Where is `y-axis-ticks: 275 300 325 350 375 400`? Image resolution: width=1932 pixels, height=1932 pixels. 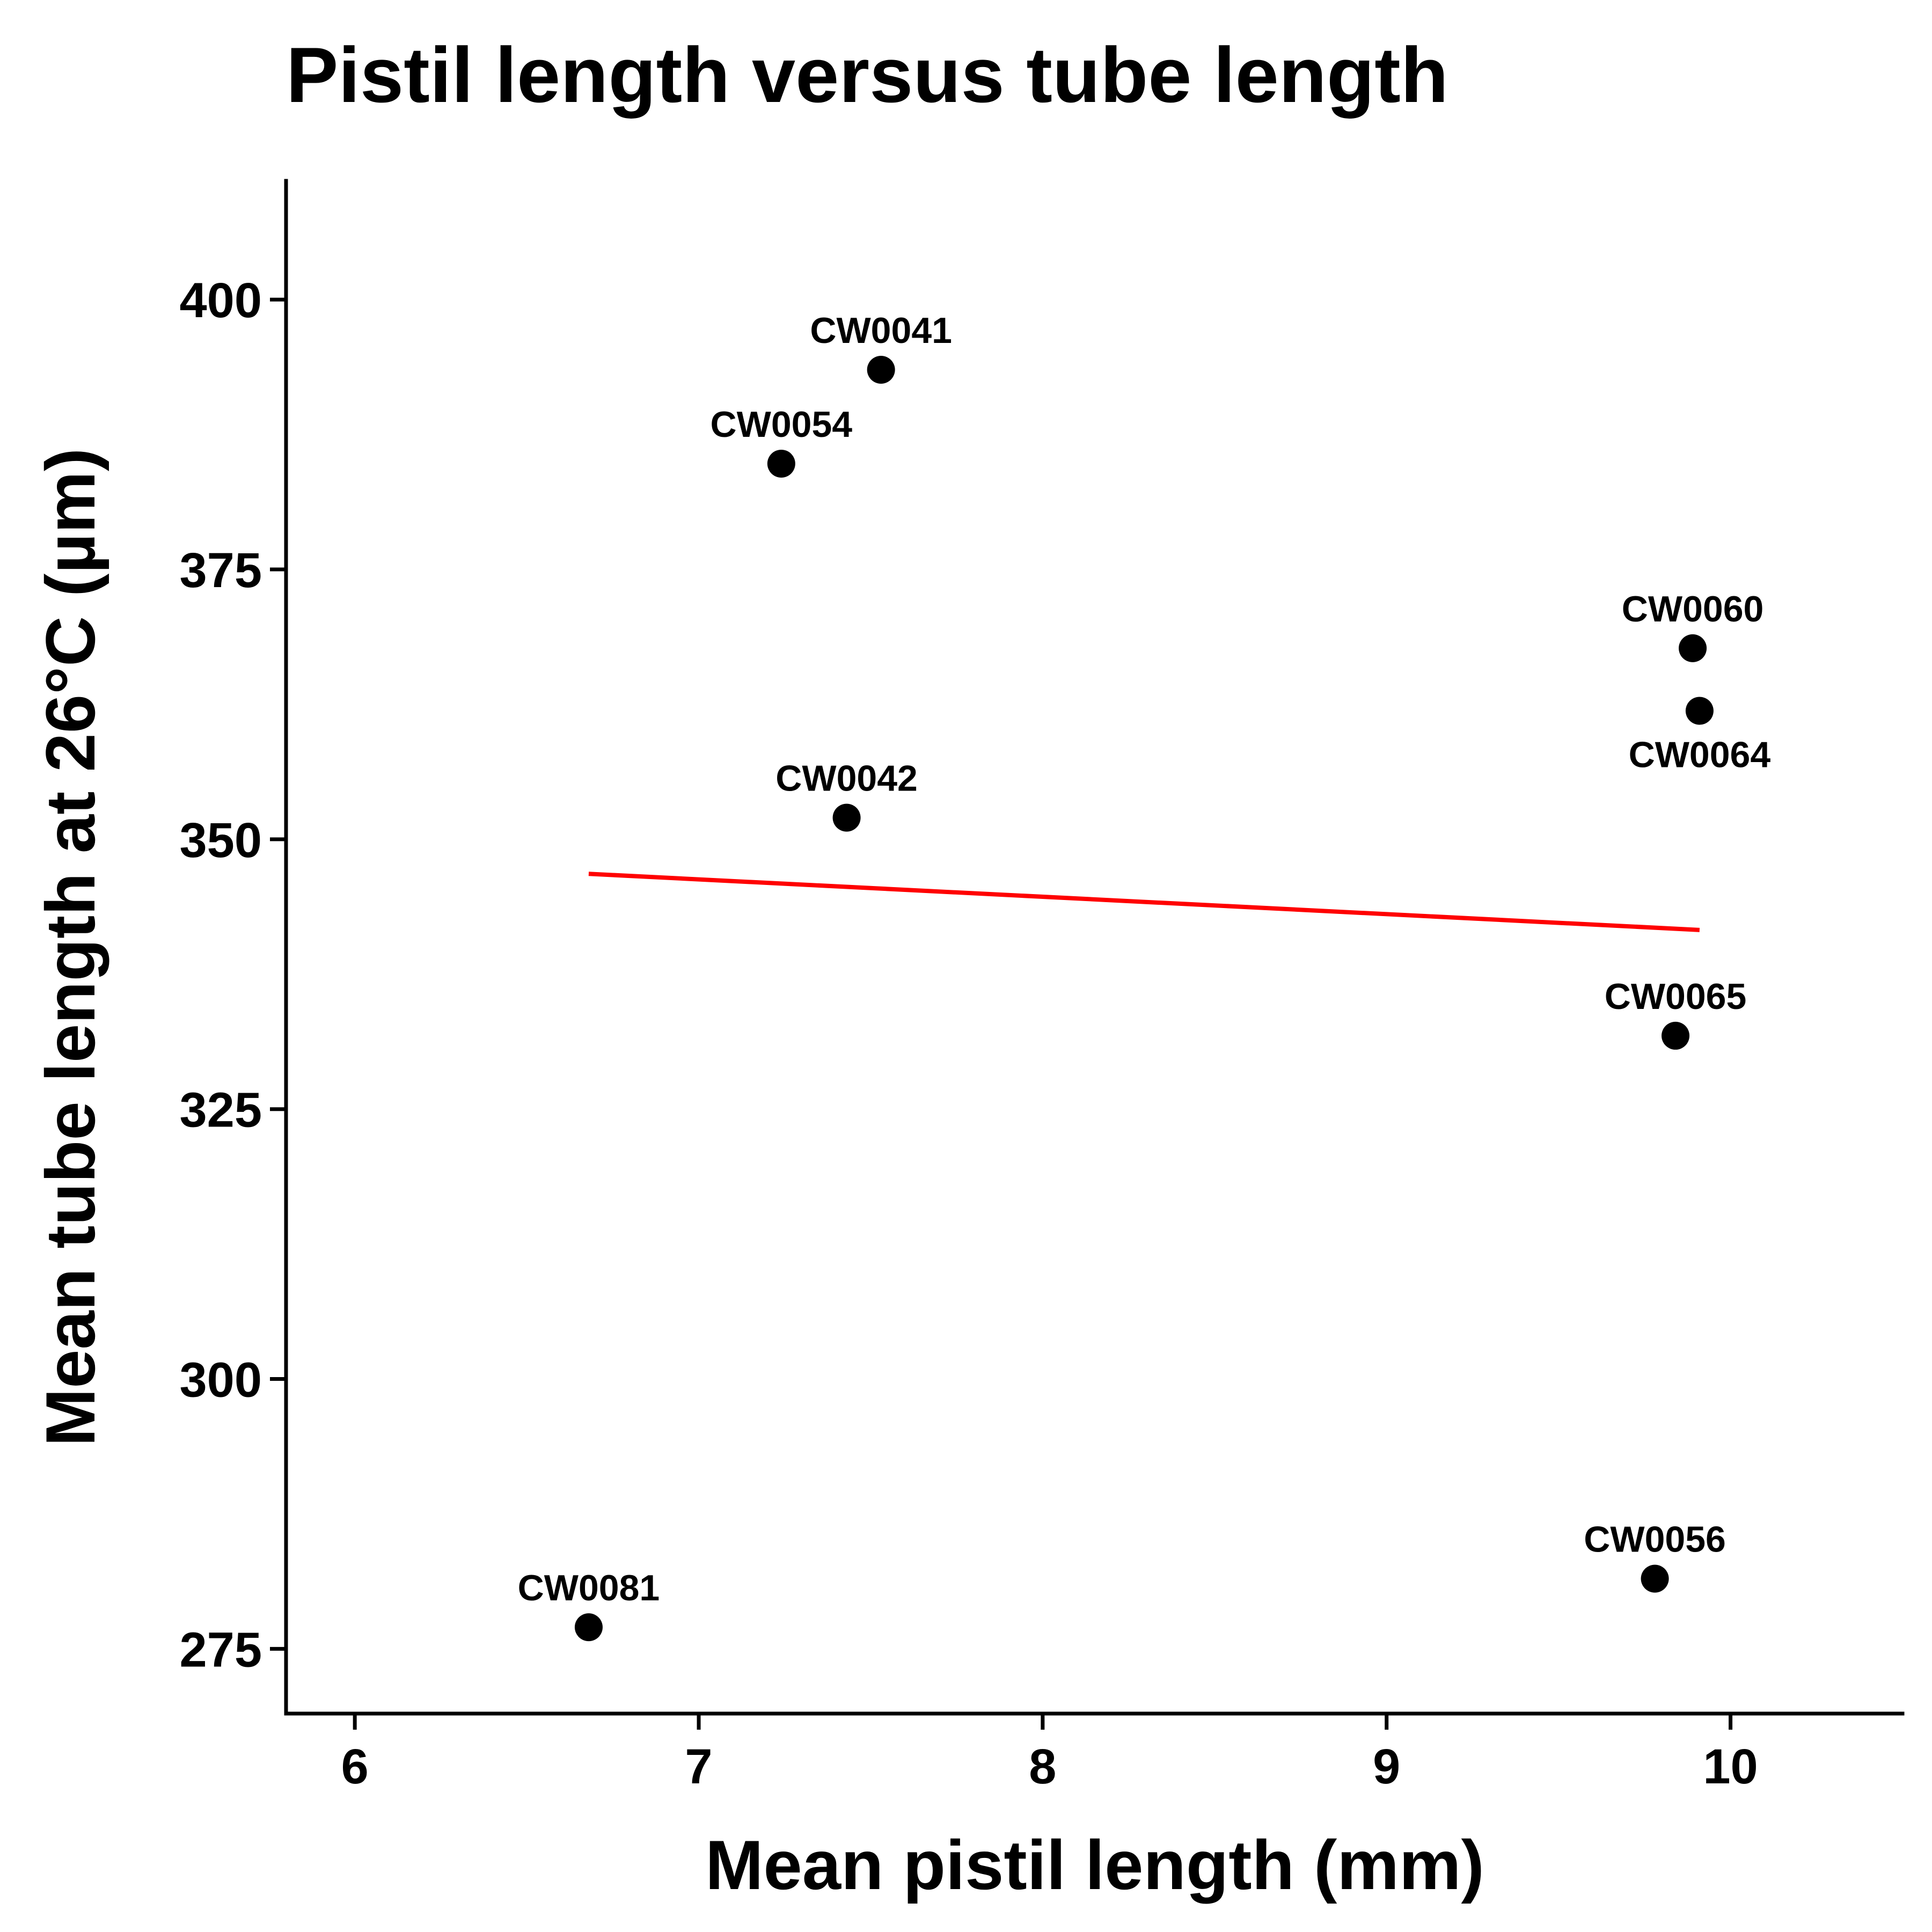 y-axis-ticks: 275 300 325 350 375 400 is located at coordinates (233, 975).